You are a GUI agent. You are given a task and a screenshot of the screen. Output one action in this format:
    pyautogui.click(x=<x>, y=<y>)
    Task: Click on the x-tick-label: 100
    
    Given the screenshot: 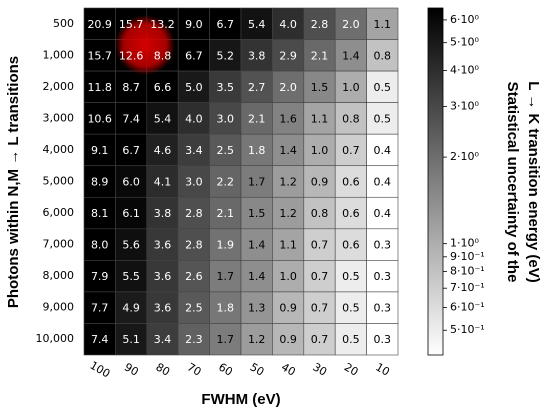 What is the action you would take?
    pyautogui.click(x=100, y=370)
    